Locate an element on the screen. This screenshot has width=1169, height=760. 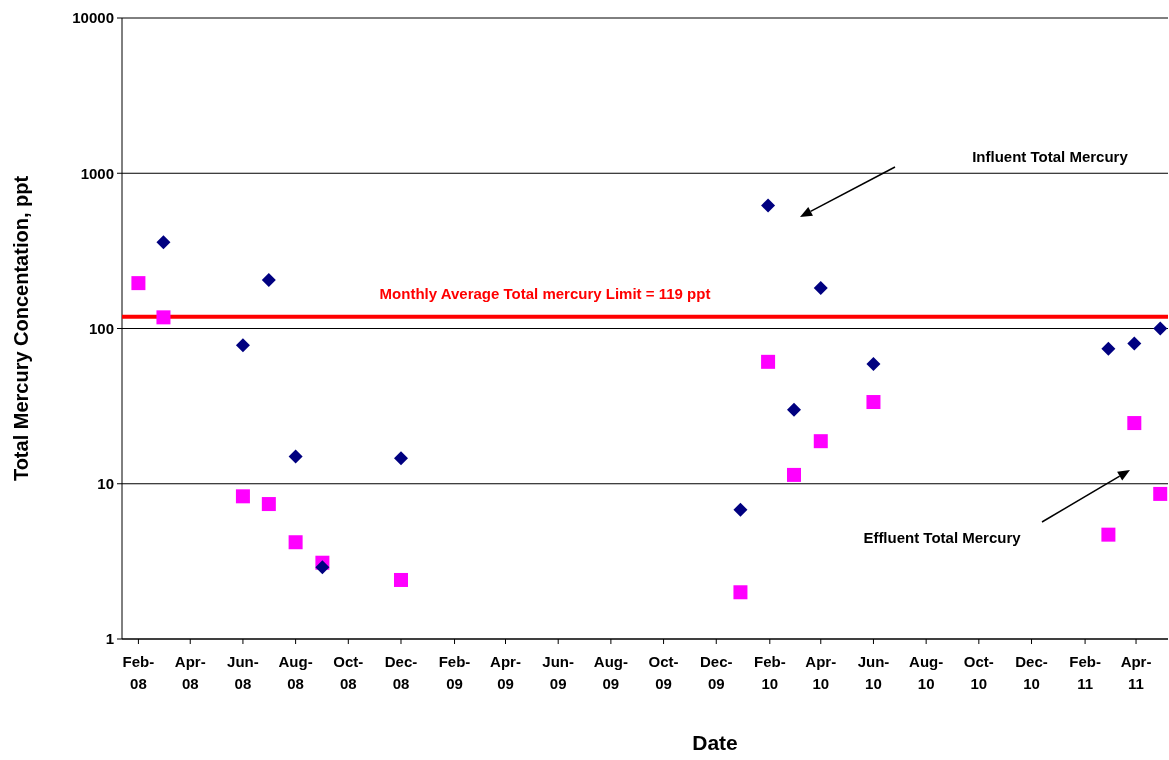
x-tick-label: Dec-09 is located at coordinates (716, 672).